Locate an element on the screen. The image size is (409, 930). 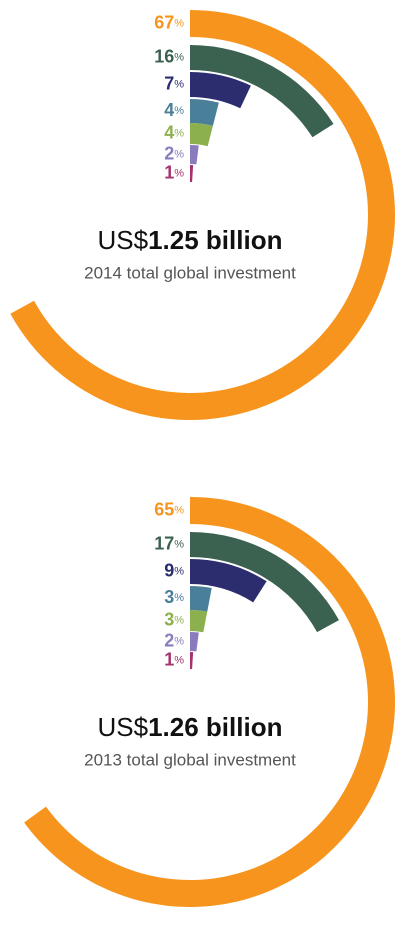
total-label: US$1.26 billion is located at coordinates (190, 727).